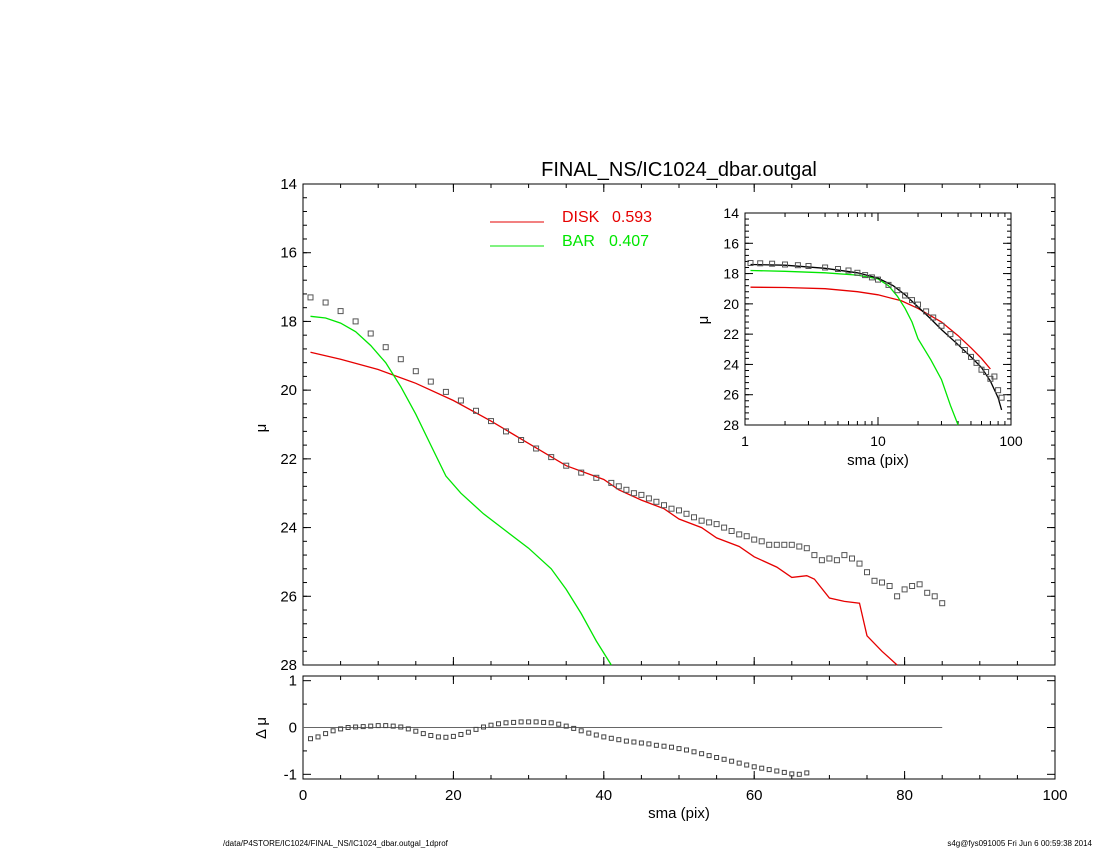  Describe the element at coordinates (293, 681) in the screenshot. I see `y-tick-label: 1` at that location.